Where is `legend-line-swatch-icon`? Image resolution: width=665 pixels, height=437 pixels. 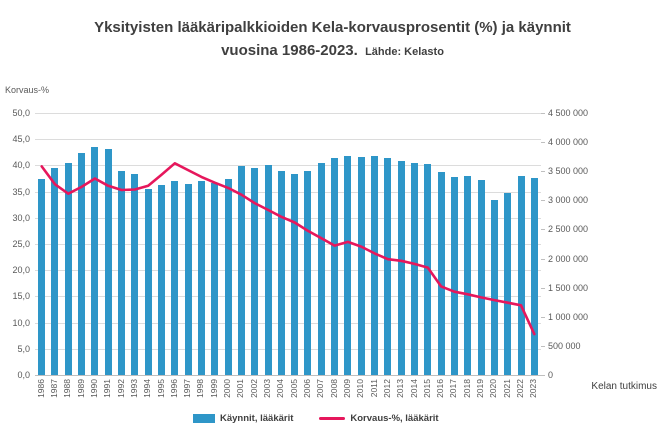 legend-line-swatch-icon is located at coordinates (332, 418).